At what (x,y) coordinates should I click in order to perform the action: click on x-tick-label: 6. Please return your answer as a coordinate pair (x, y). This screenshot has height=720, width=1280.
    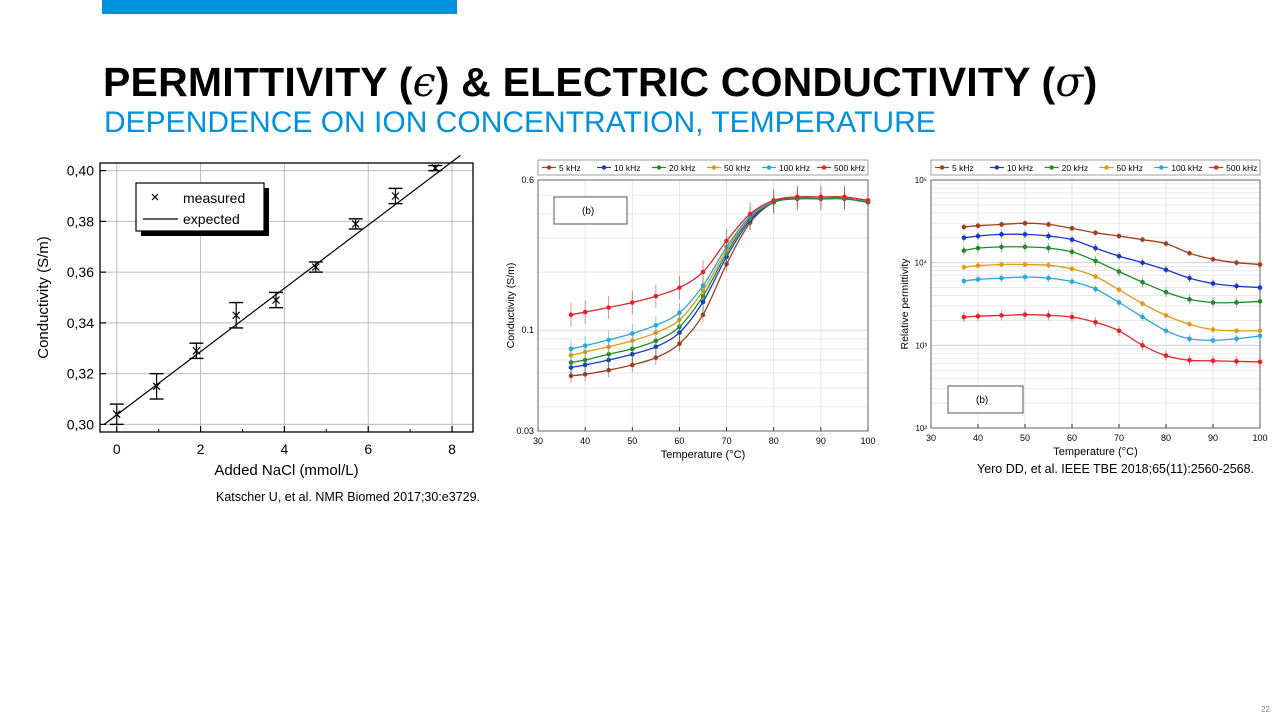
    Looking at the image, I should click on (368, 449).